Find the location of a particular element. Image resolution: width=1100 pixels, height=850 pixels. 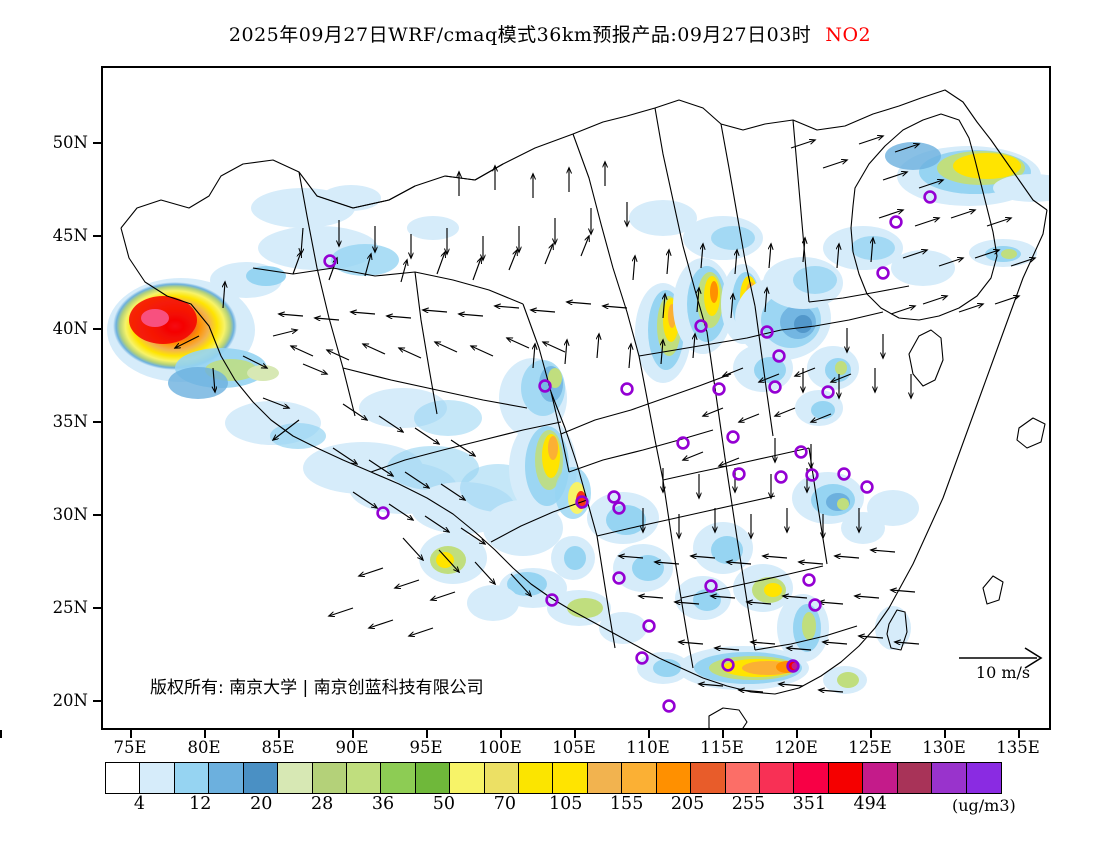

x-axis-label-125e: 125E is located at coordinates (870, 747).